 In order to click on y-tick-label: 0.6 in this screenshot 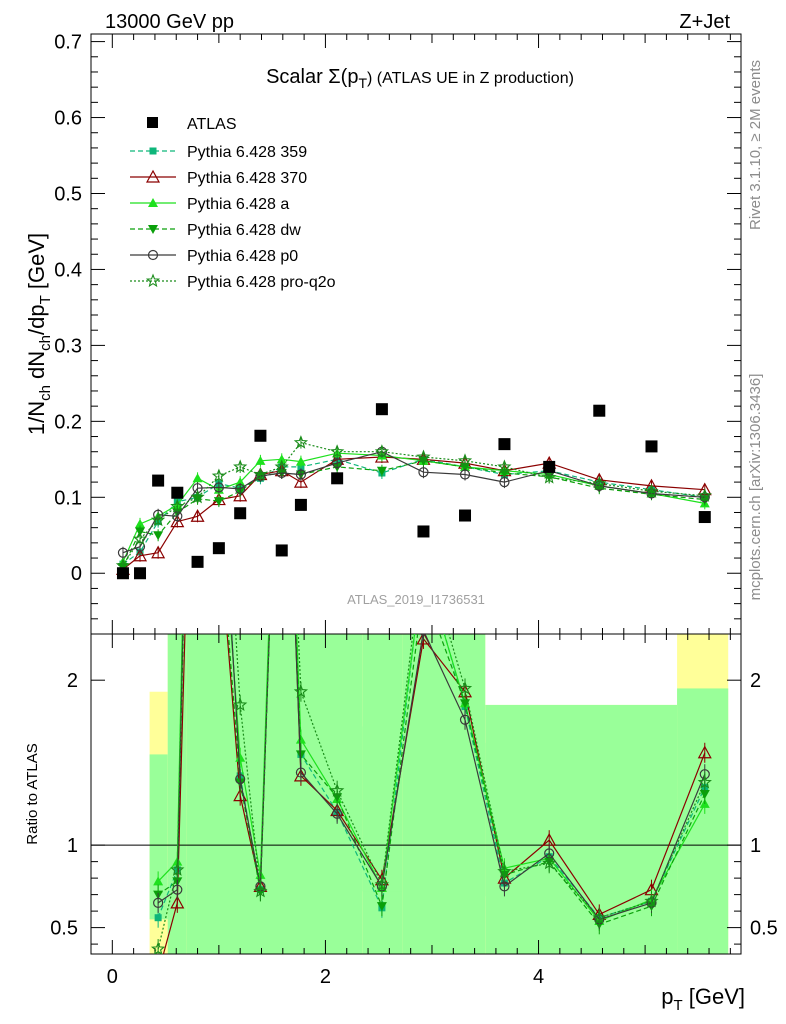, I will do `click(68, 119)`.